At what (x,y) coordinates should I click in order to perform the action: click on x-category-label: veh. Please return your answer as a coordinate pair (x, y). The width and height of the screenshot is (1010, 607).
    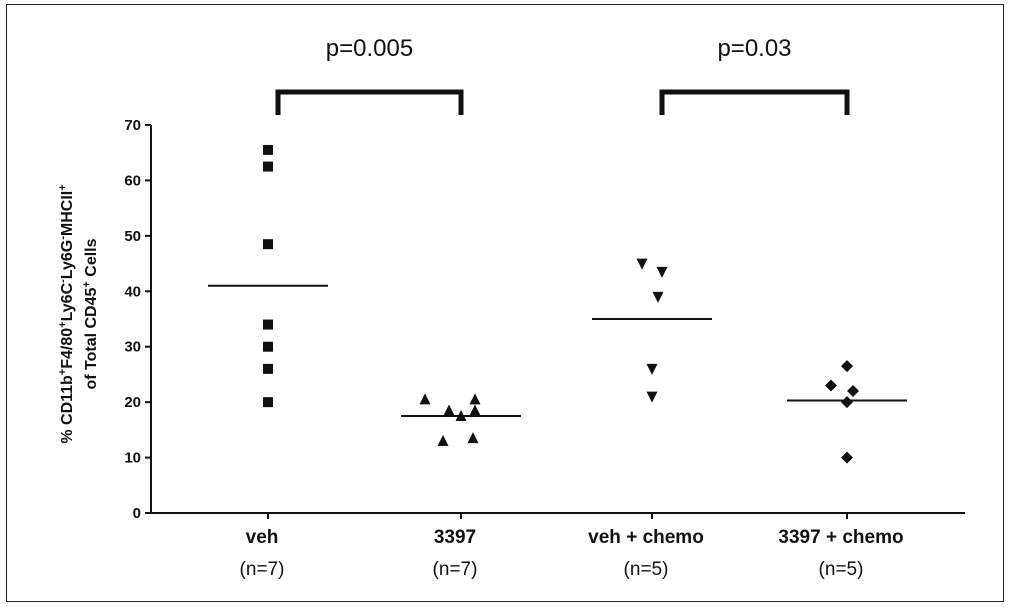
    Looking at the image, I should click on (262, 537).